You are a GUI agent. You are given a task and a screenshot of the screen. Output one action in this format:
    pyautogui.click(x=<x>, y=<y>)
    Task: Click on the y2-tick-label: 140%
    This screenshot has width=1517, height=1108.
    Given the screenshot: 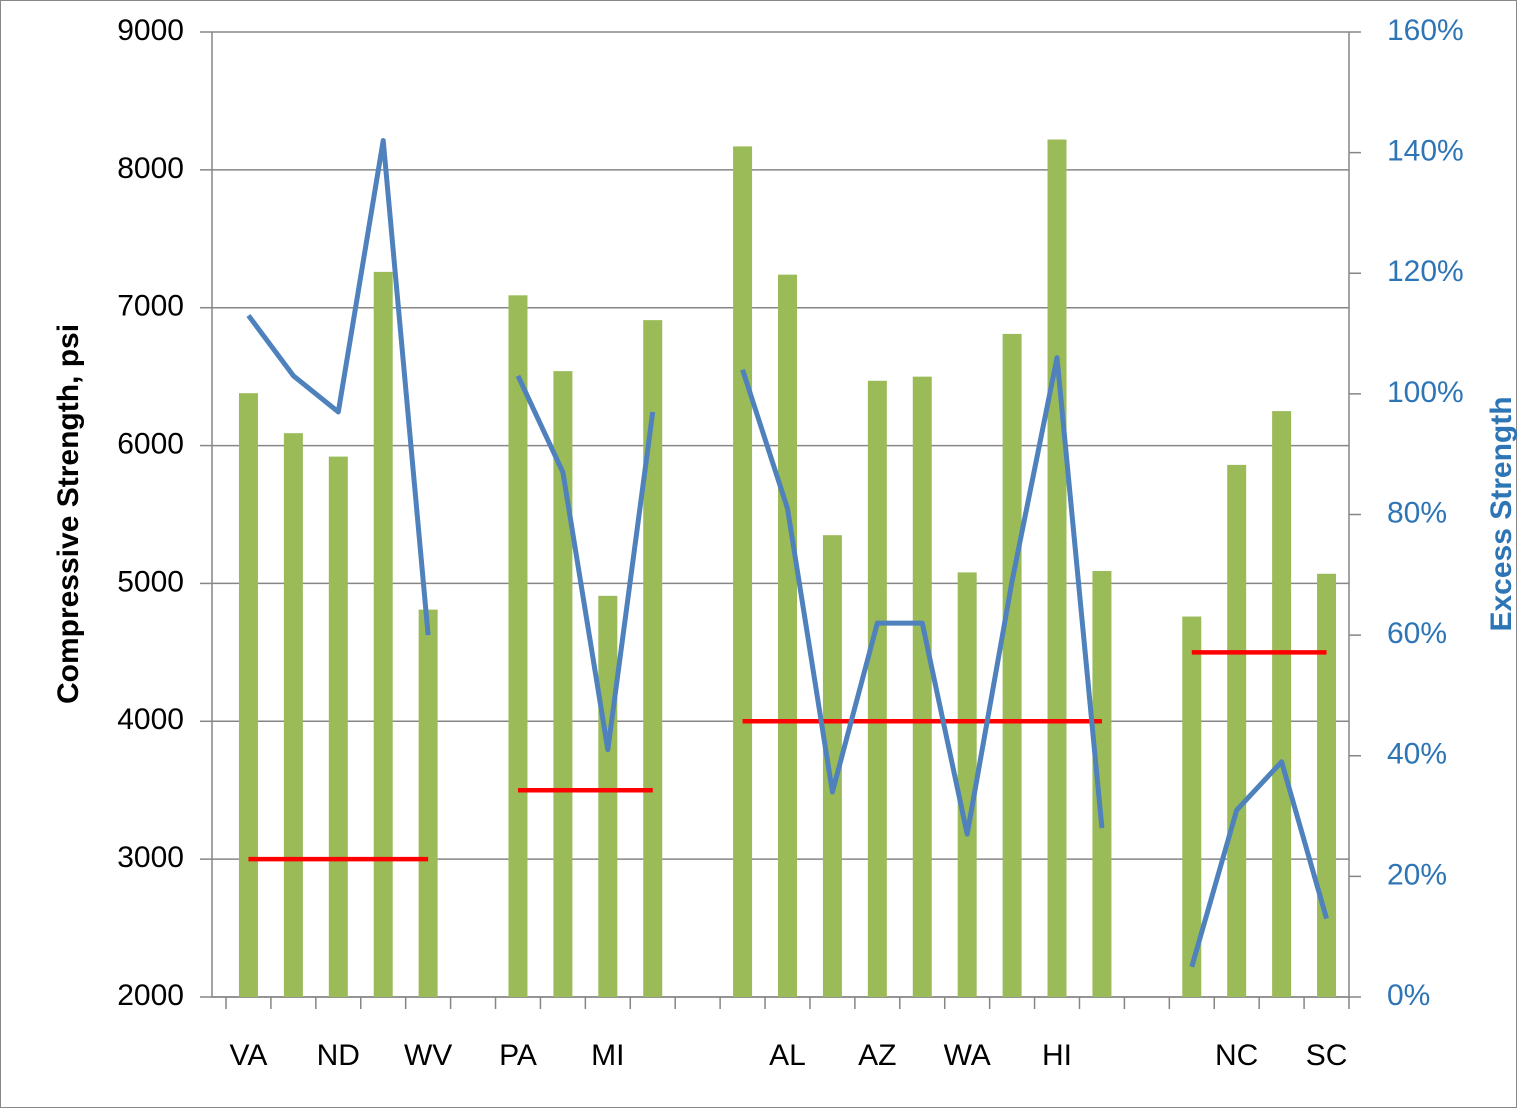 What is the action you would take?
    pyautogui.click(x=1425, y=151)
    